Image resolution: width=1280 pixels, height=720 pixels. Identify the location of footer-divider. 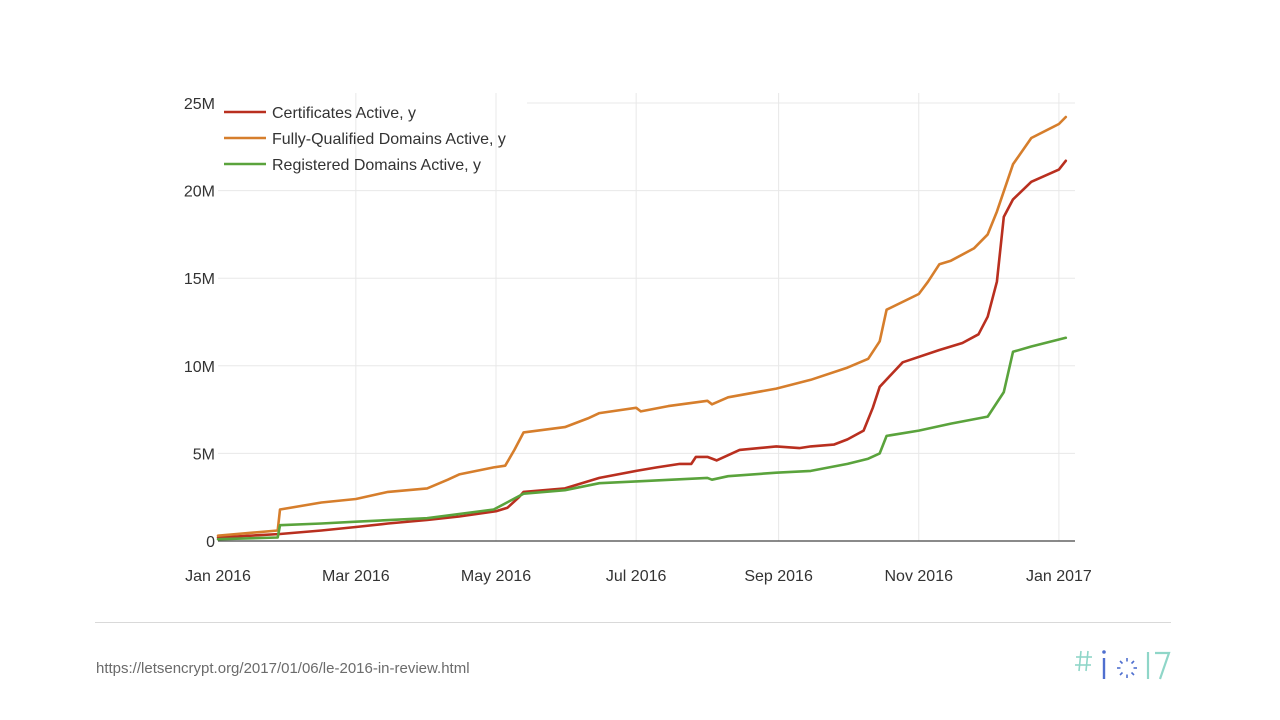
(633, 622).